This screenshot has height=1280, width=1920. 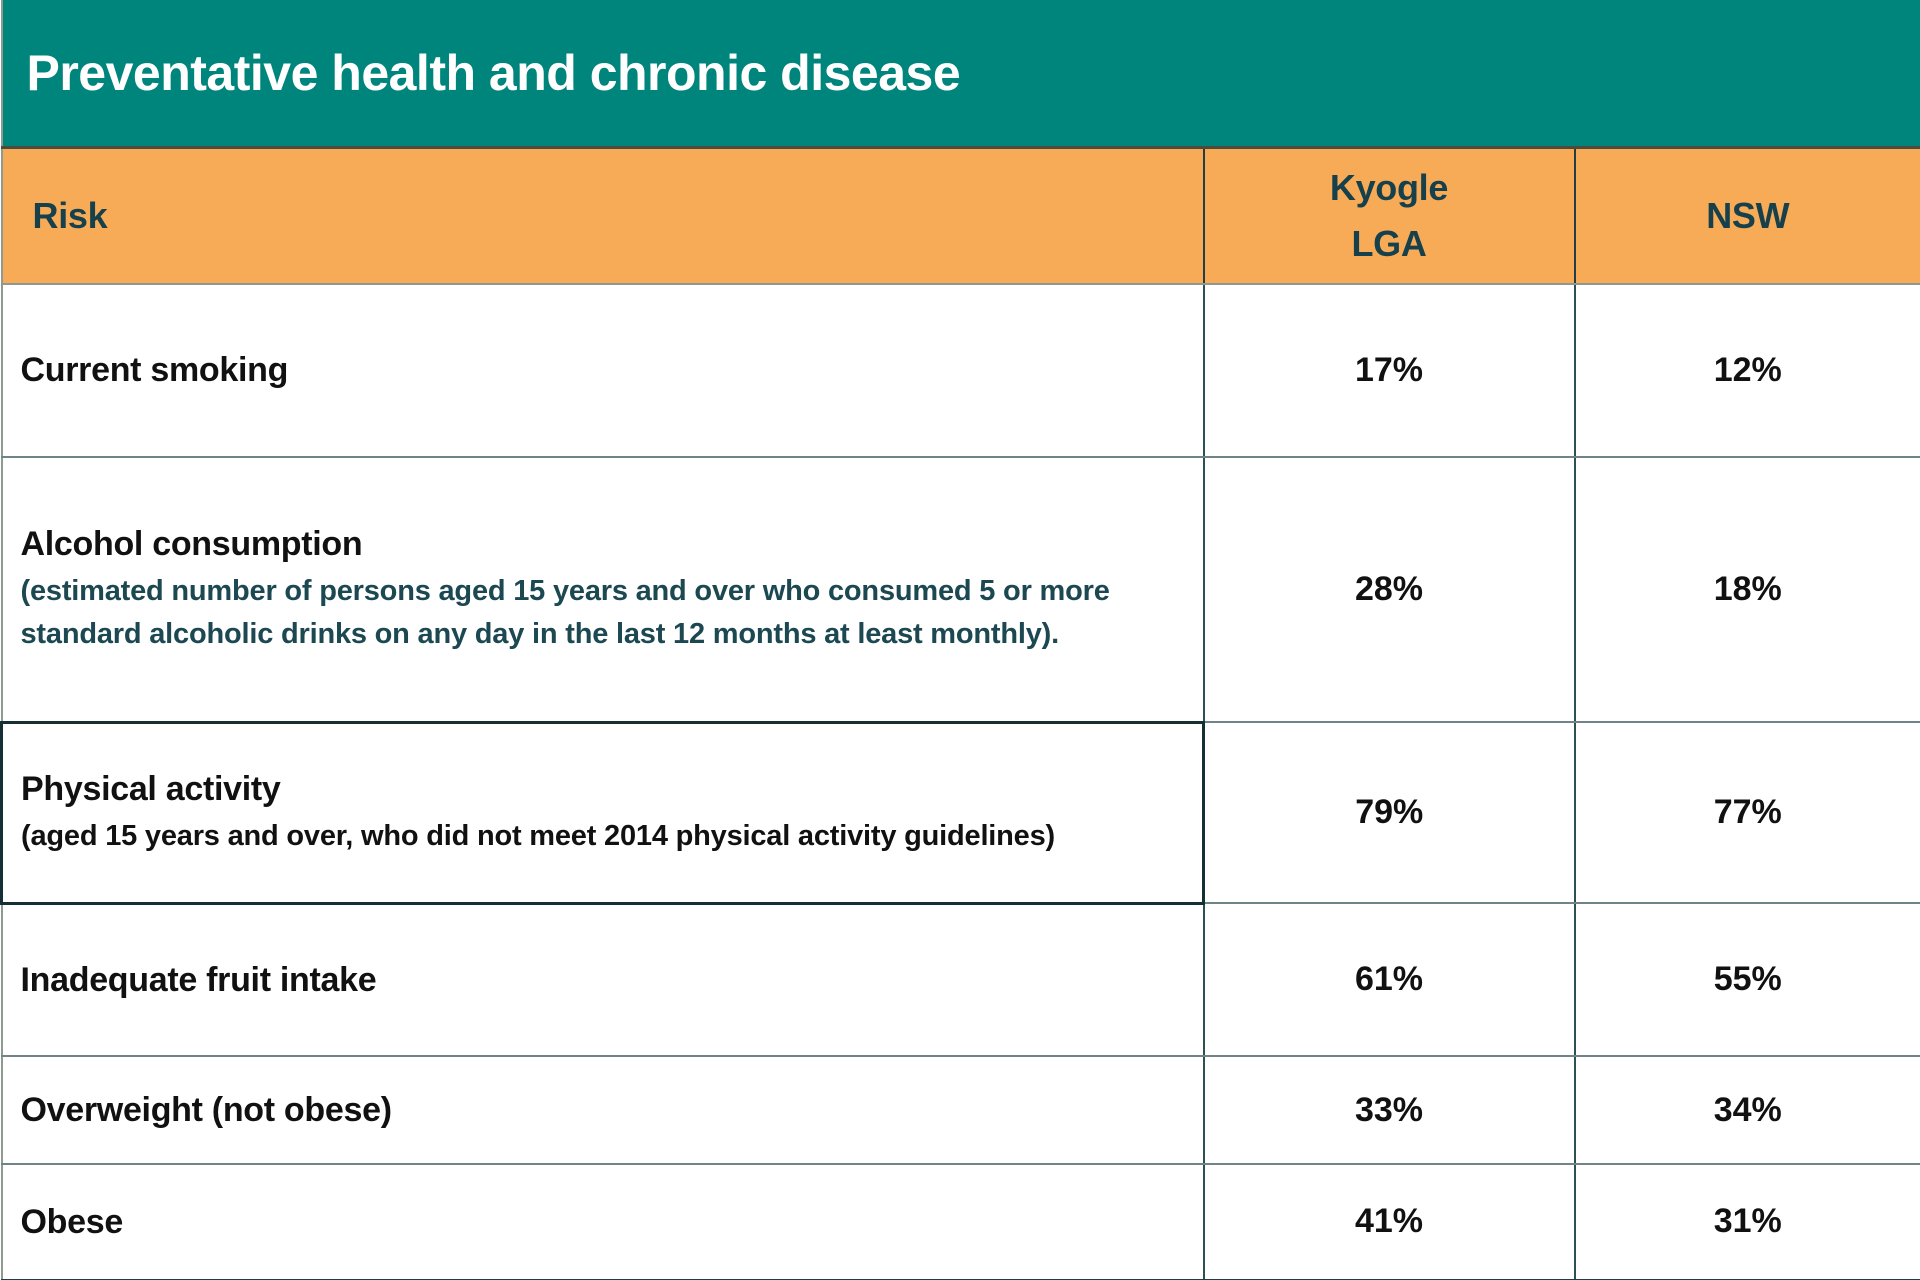 I want to click on title-bar: Preventative health and chronic disease, so click(x=960, y=74).